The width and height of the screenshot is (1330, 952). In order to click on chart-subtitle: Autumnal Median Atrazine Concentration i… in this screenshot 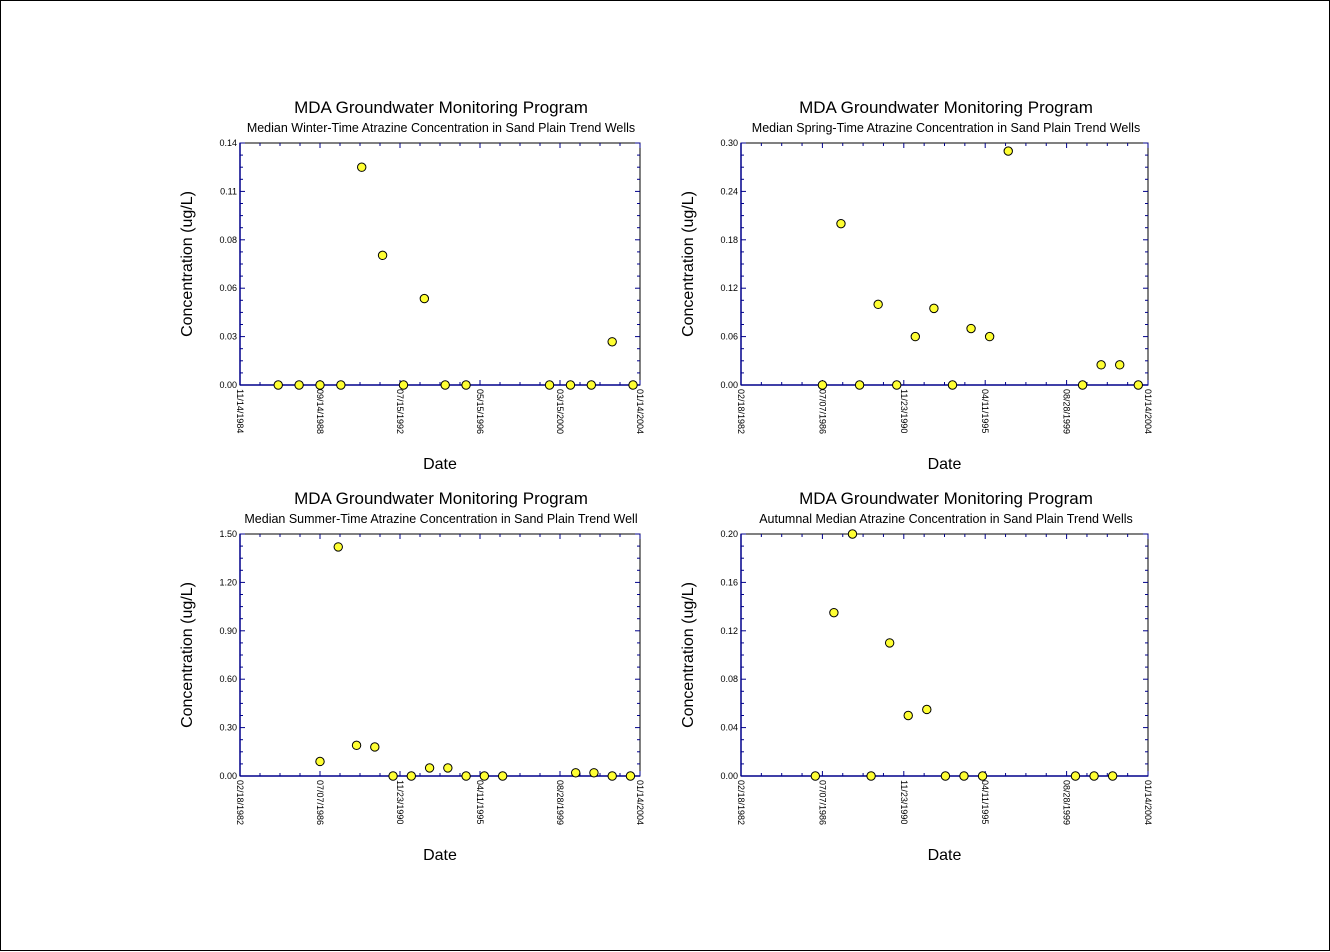, I will do `click(946, 519)`.